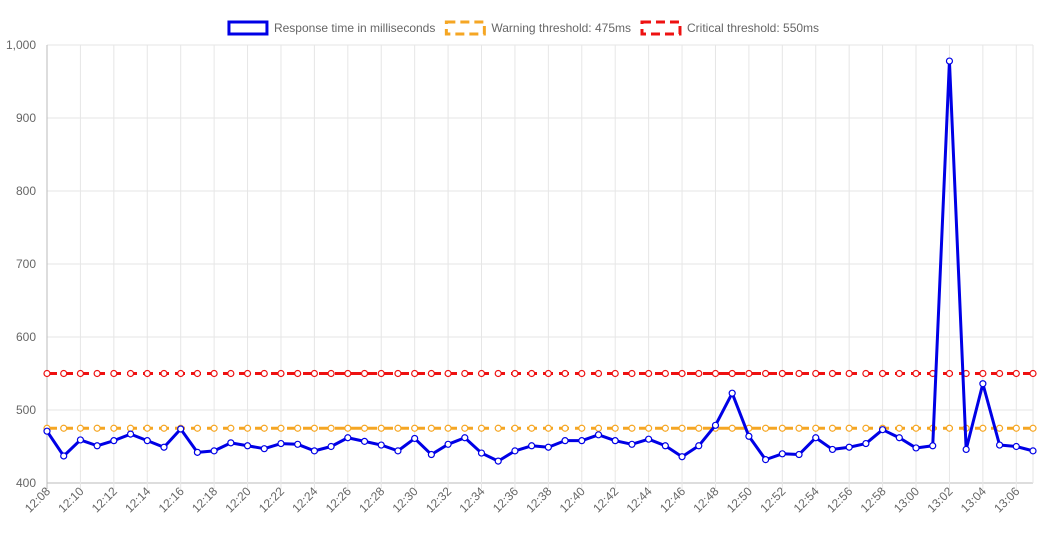 The image size is (1047, 545). Describe the element at coordinates (906, 499) in the screenshot. I see `x-tick-label: 13:00` at that location.